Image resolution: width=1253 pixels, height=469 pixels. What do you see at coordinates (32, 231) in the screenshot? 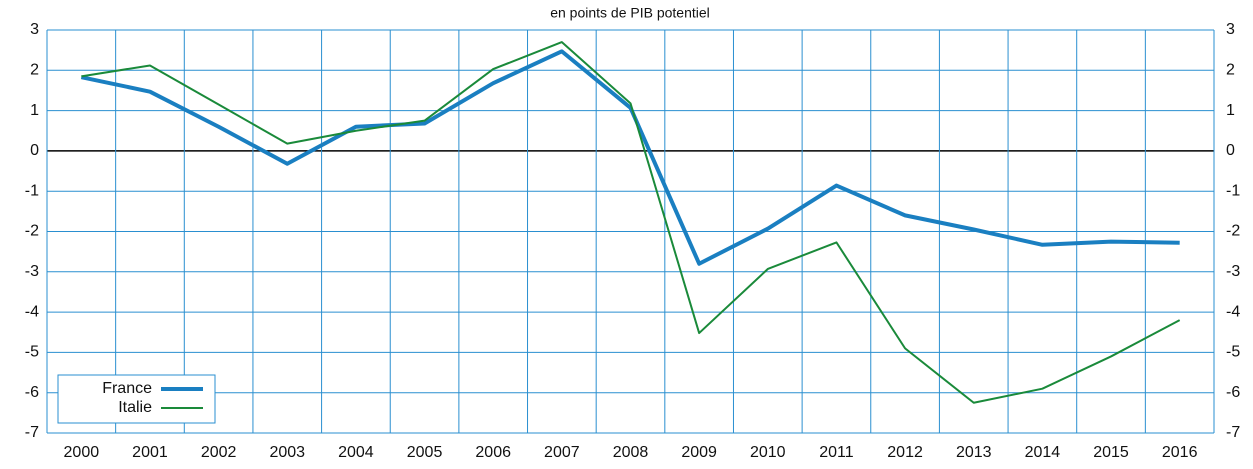
I see `y-tick-label: -2` at bounding box center [32, 231].